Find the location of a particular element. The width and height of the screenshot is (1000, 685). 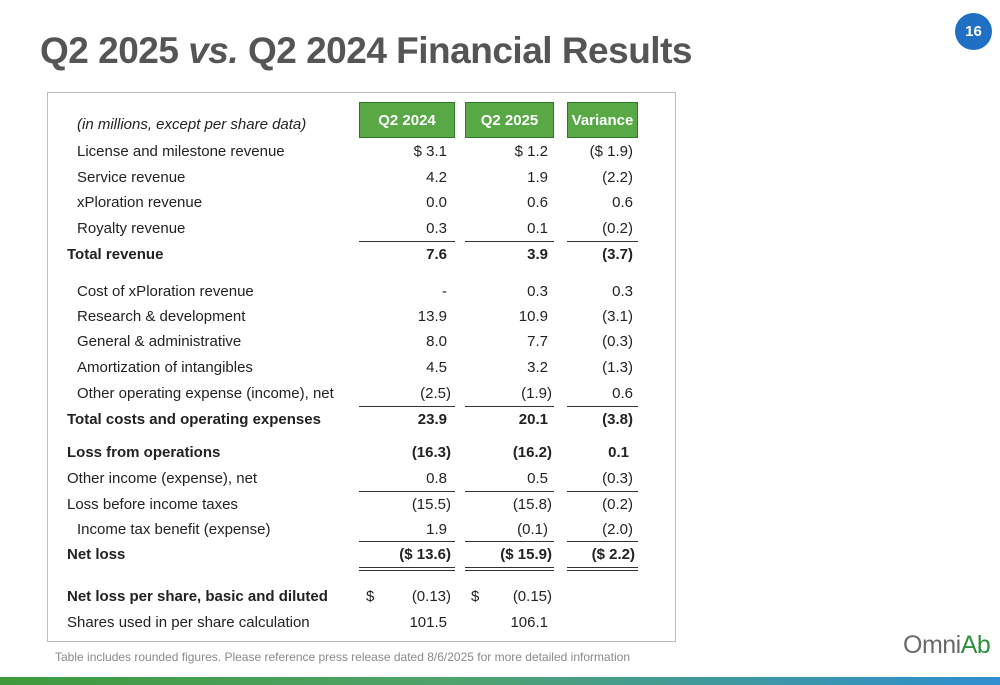

value-q2-2025: (0.15) is located at coordinates (532, 596).